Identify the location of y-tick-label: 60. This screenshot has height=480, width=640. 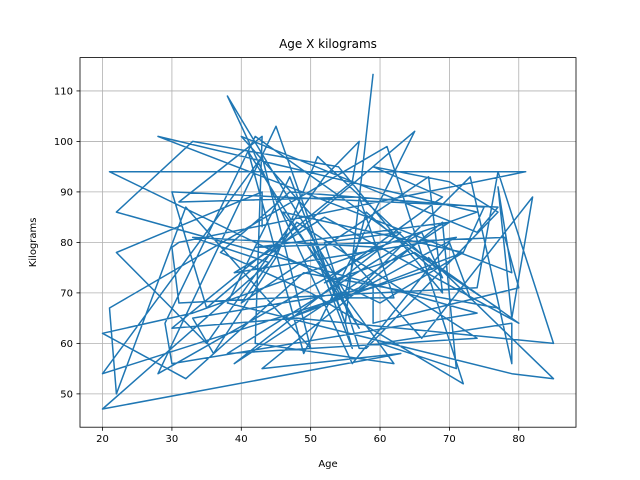
(66, 344).